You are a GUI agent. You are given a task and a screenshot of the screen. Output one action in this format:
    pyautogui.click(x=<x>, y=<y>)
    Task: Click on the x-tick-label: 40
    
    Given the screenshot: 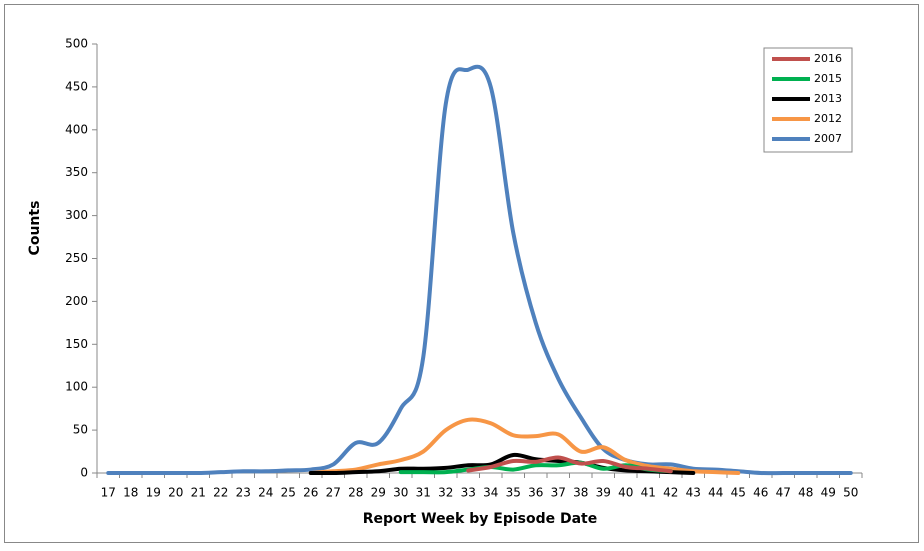 What is the action you would take?
    pyautogui.click(x=625, y=493)
    